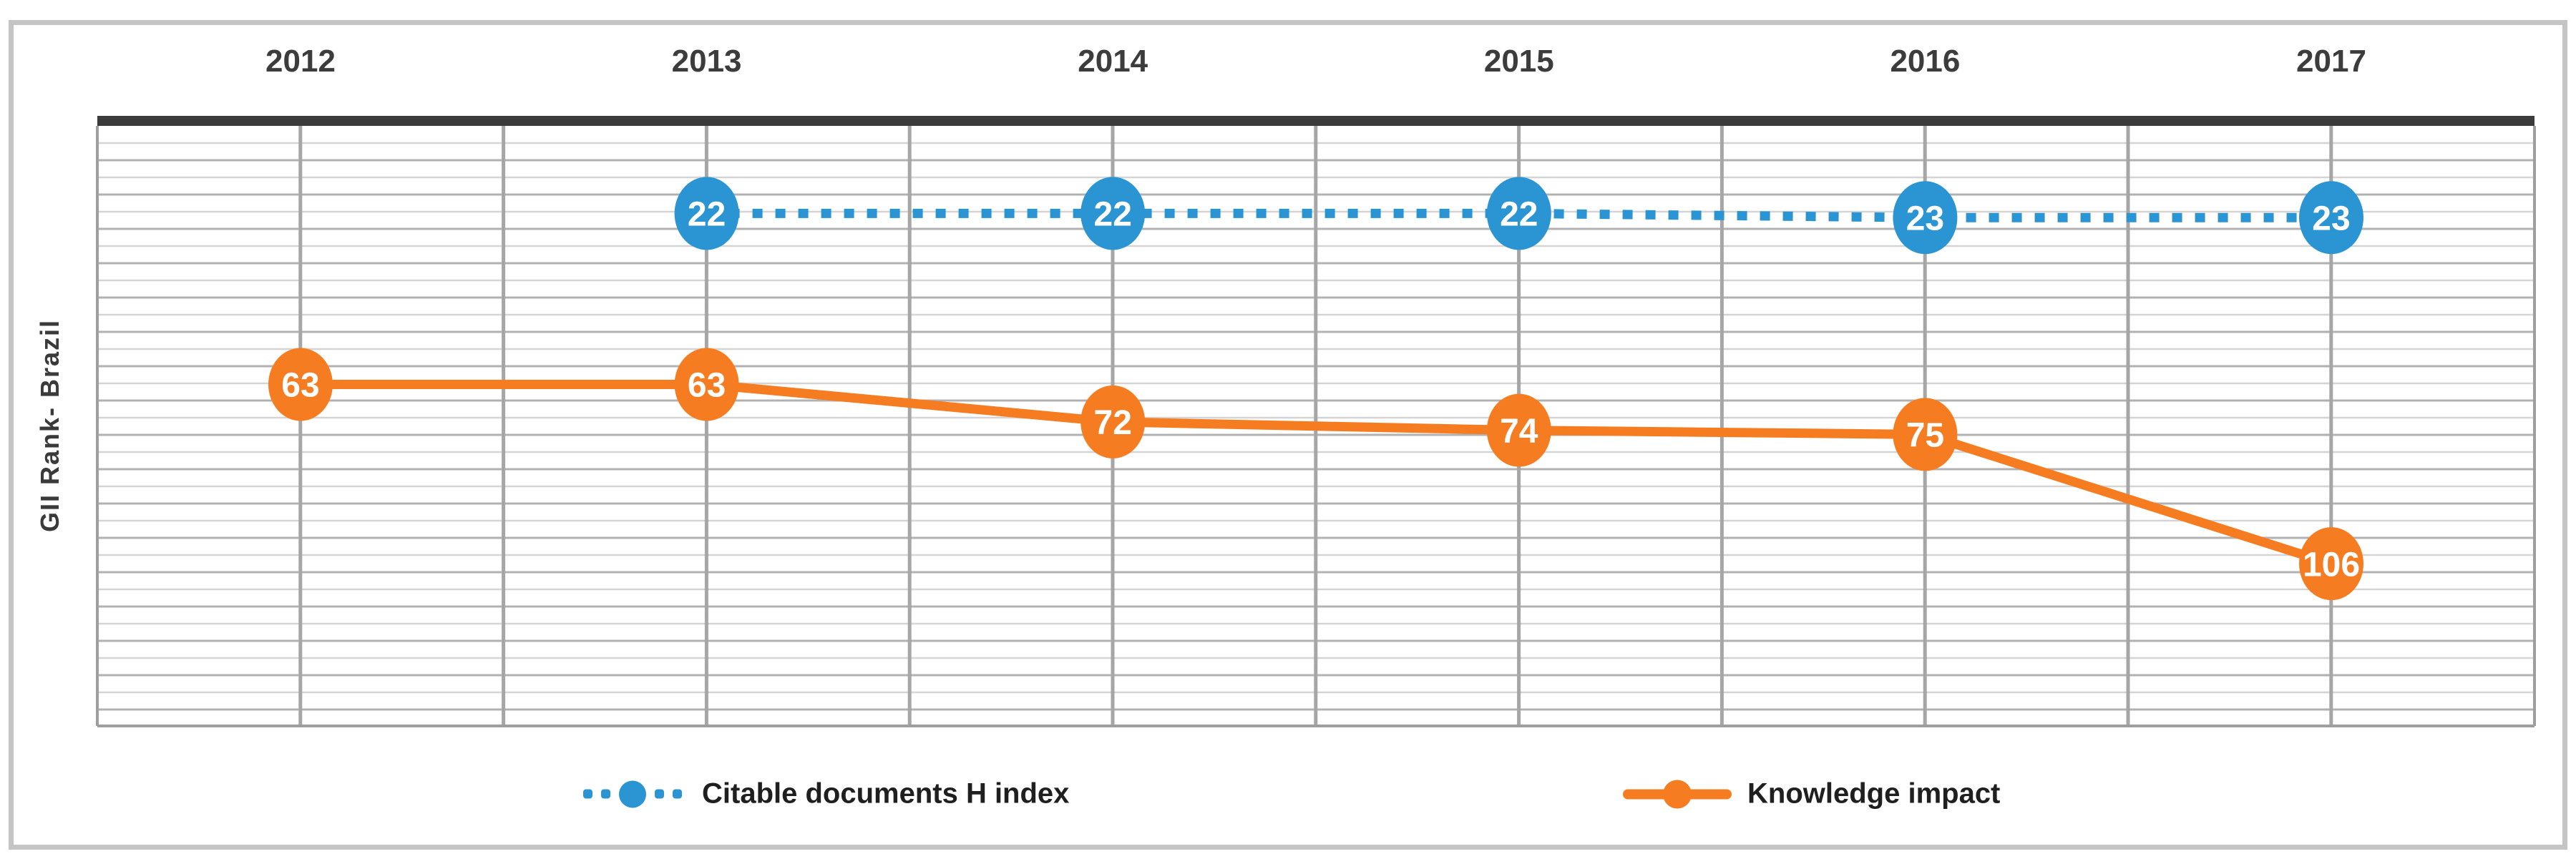 This screenshot has width=2576, height=864. I want to click on data-label: 74, so click(1519, 432).